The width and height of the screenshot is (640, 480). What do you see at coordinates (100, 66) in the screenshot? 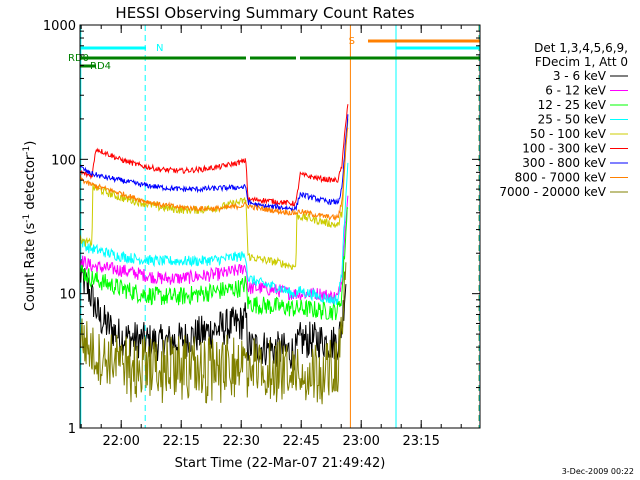
I see `flag-label-rd4: RD4` at bounding box center [100, 66].